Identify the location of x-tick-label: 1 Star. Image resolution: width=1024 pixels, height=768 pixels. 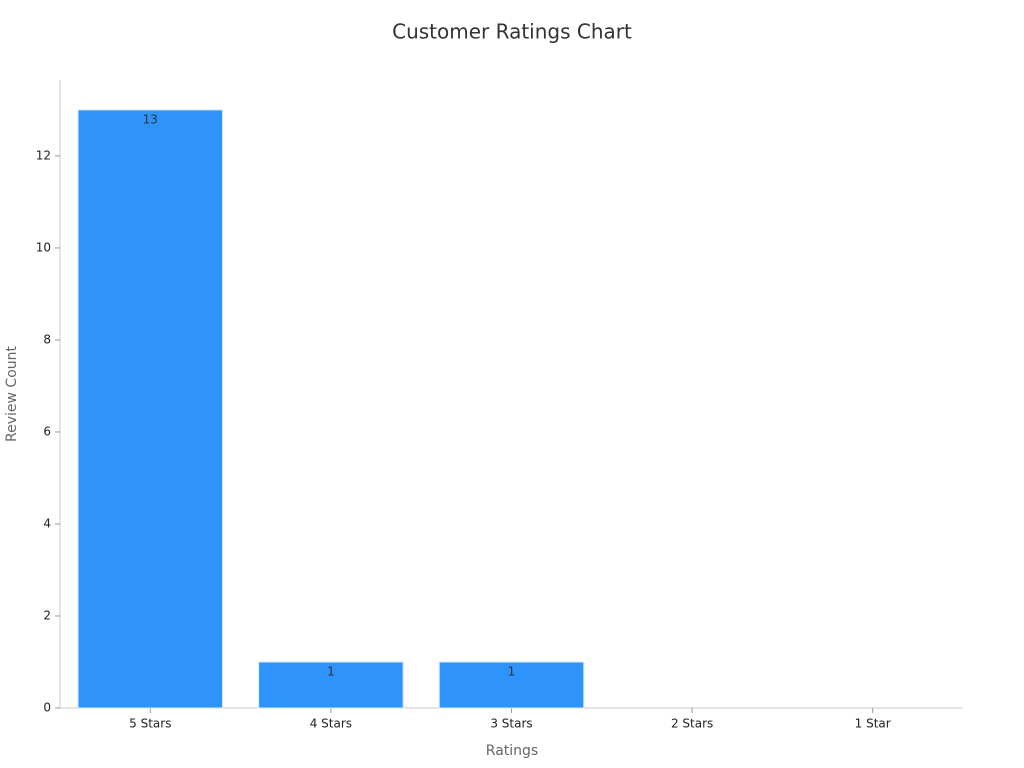
(873, 724).